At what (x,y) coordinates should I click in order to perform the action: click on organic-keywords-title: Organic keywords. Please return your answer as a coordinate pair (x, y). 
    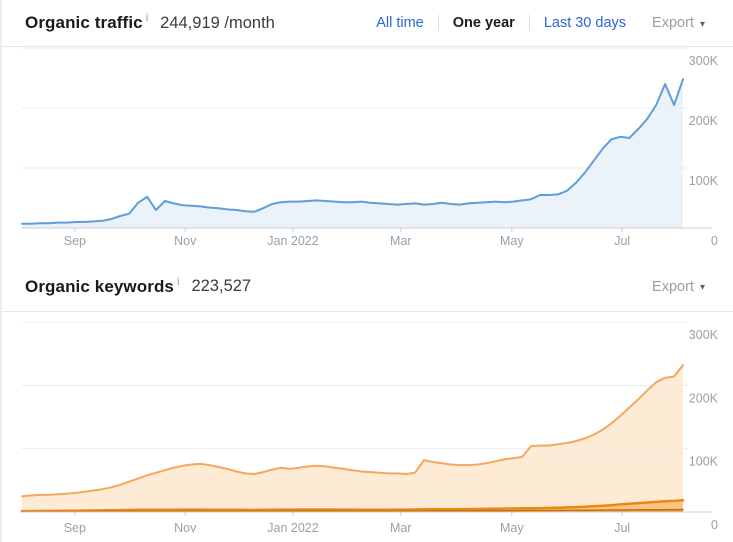
    Looking at the image, I should click on (99, 286).